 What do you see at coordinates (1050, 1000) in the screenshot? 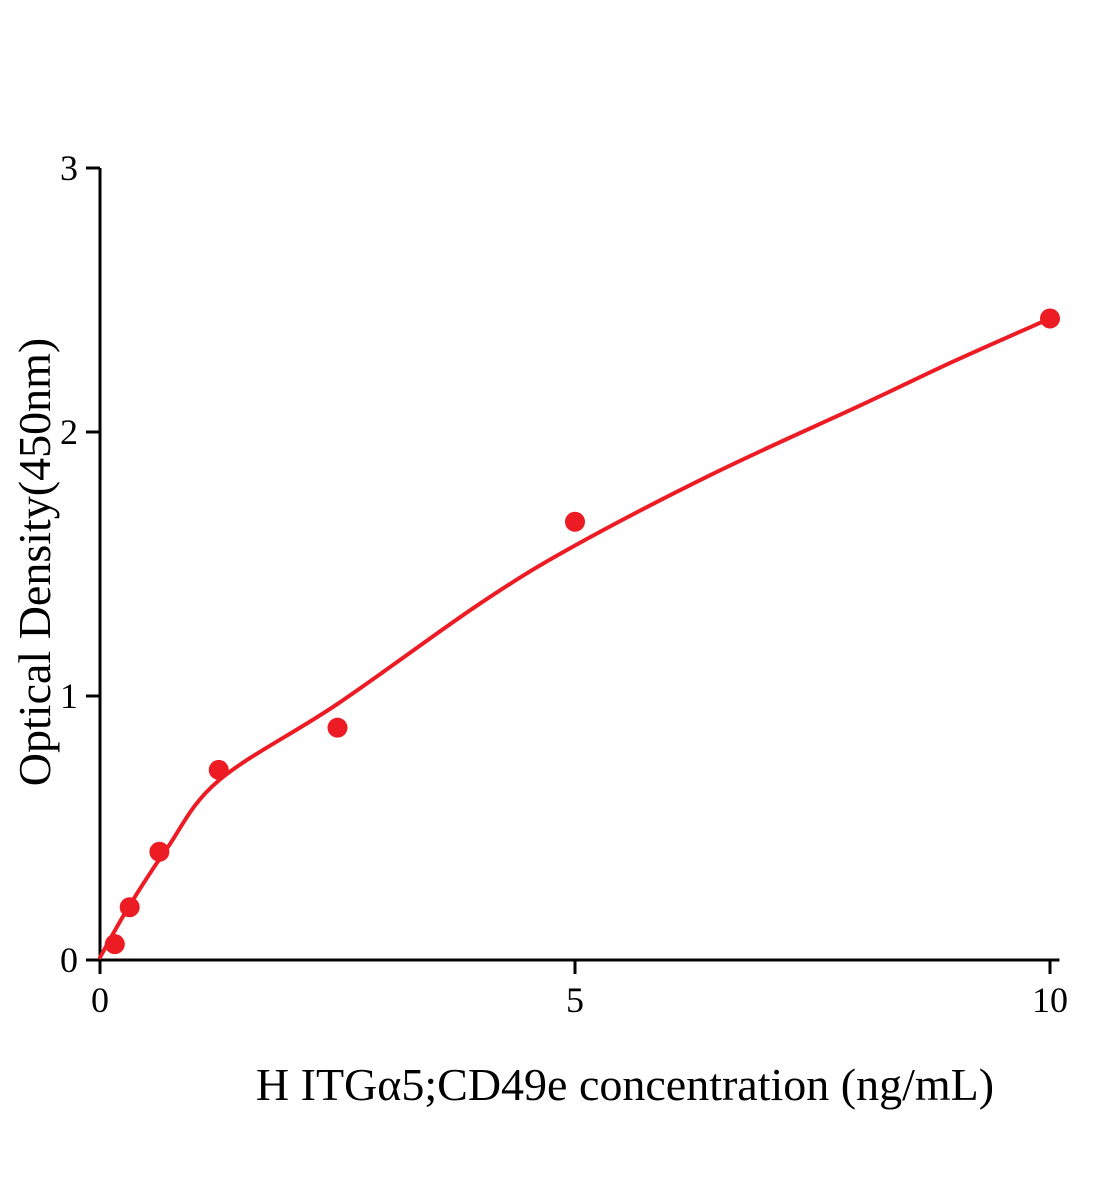
I see `x-tick-label: 10` at bounding box center [1050, 1000].